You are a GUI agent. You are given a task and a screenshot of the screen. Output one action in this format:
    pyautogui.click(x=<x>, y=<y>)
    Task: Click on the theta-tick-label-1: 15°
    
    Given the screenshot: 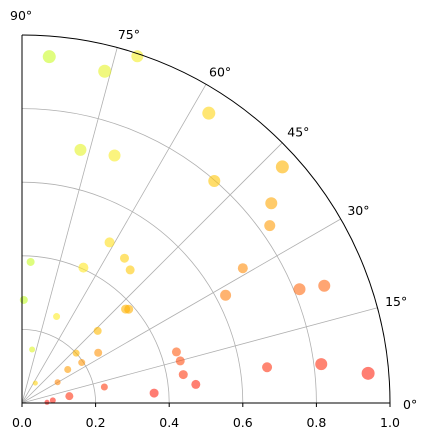 What is the action you would take?
    pyautogui.click(x=396, y=301)
    